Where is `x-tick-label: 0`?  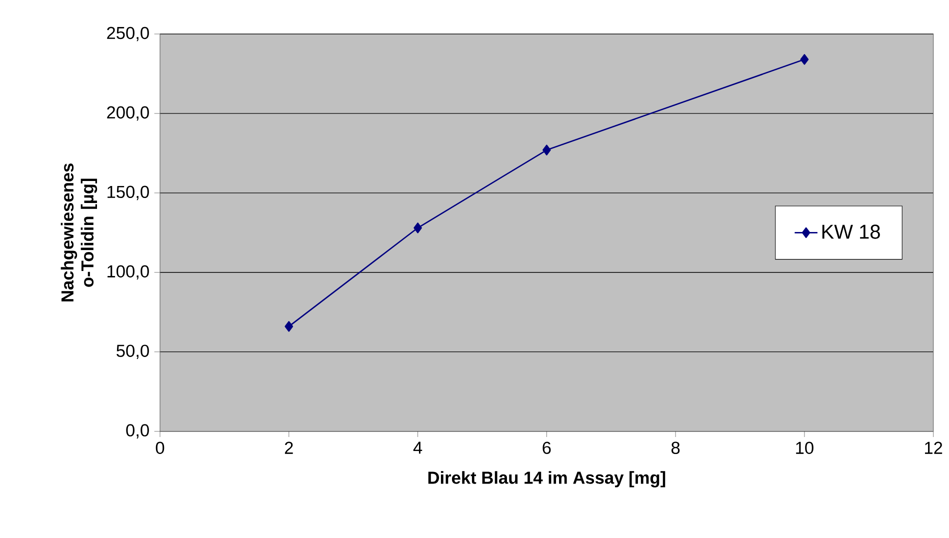 x-tick-label: 0 is located at coordinates (160, 448).